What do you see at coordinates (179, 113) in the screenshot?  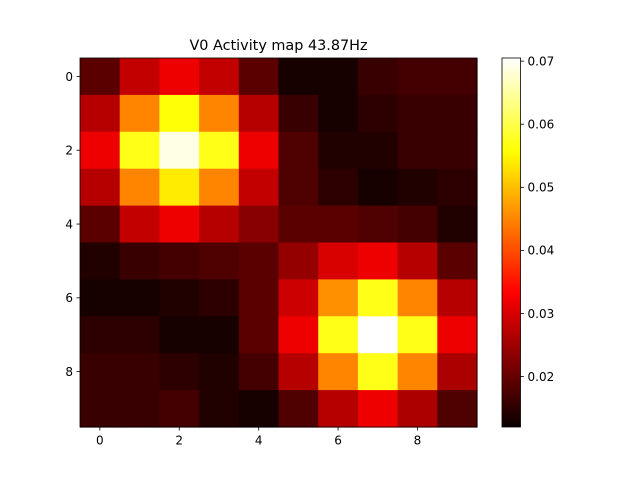 I see `heatmap-cell-r1-c2` at bounding box center [179, 113].